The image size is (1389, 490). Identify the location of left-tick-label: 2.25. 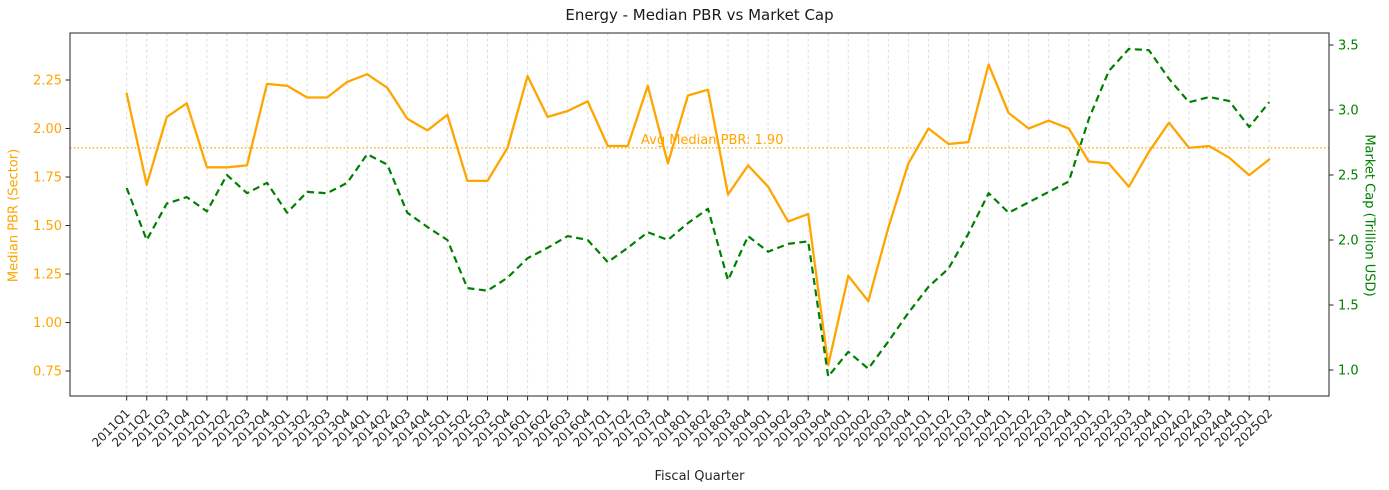
(47, 81).